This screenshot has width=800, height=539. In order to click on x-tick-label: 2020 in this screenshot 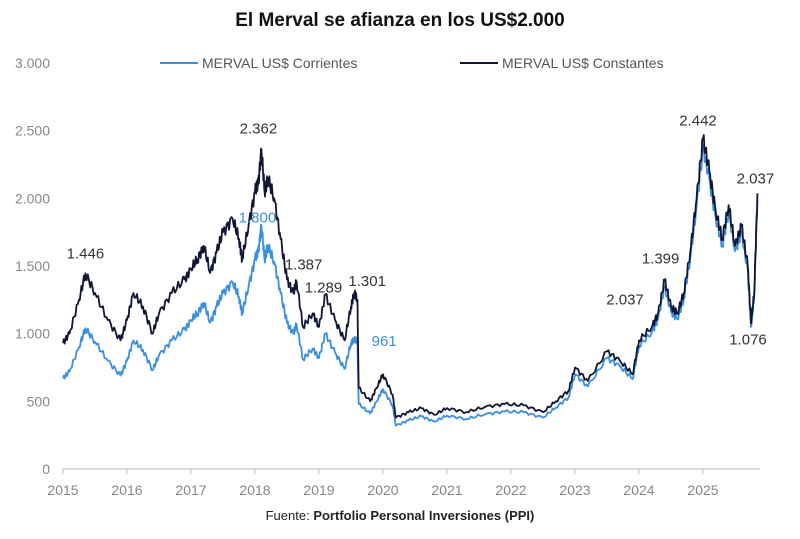, I will do `click(382, 490)`.